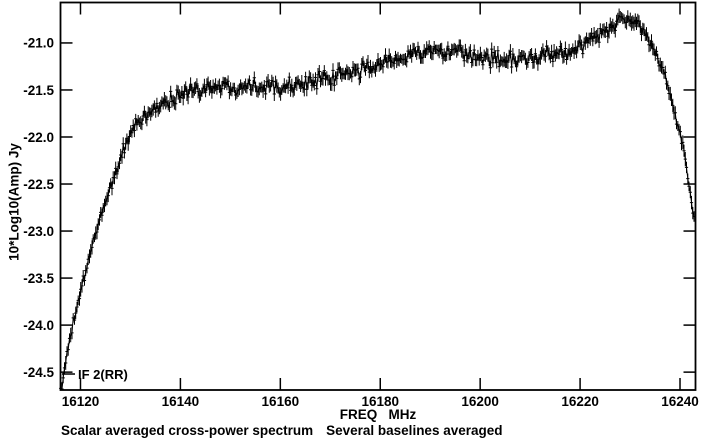 The width and height of the screenshot is (703, 440). What do you see at coordinates (38, 325) in the screenshot?
I see `y-tick-label: -24.0` at bounding box center [38, 325].